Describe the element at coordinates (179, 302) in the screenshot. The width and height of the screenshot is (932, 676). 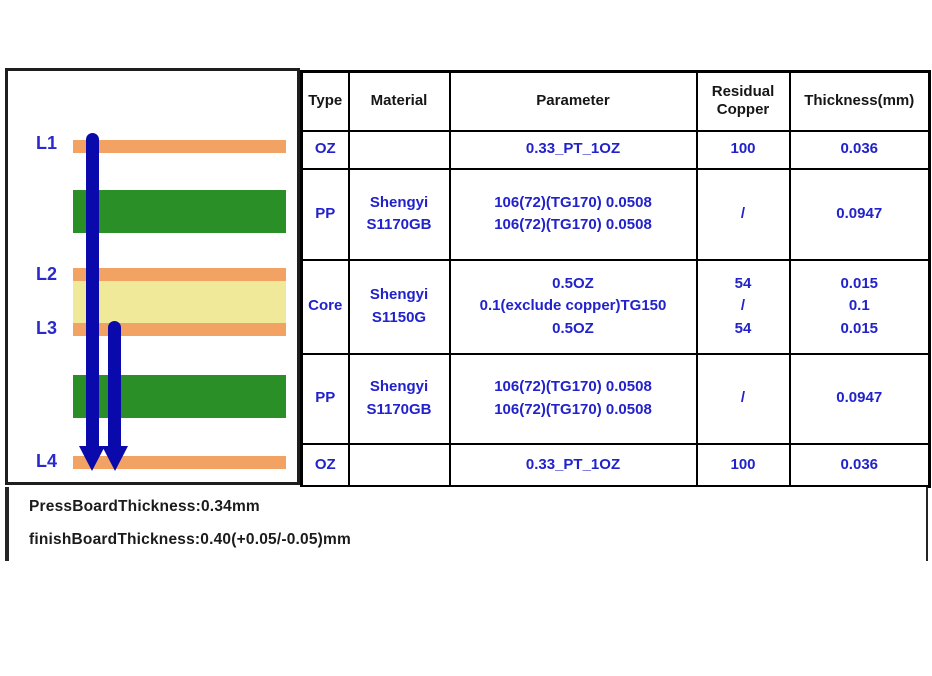
I see `core-layer` at that location.